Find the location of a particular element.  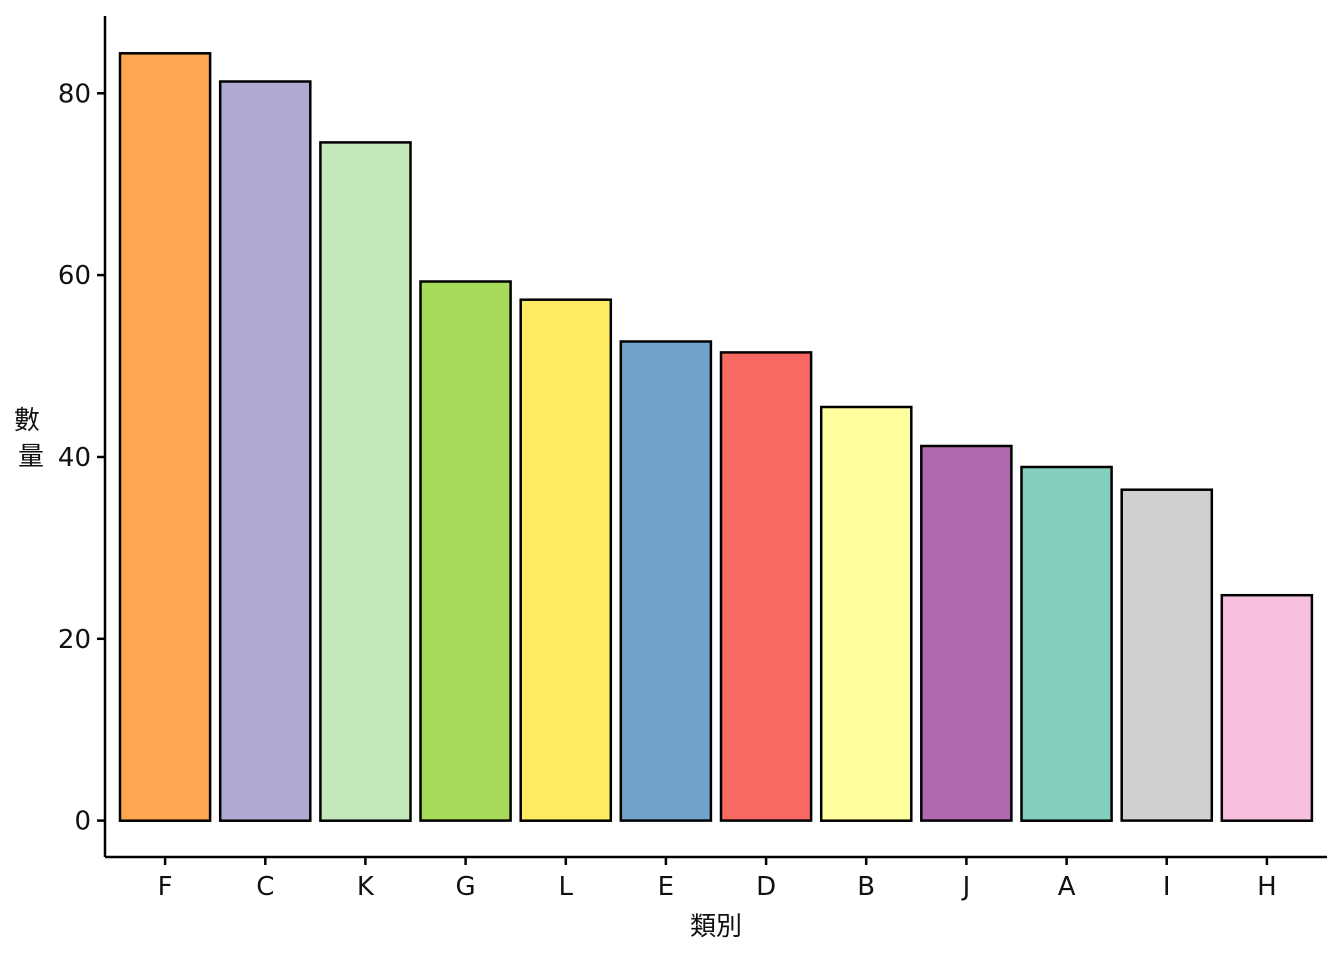

bar-K is located at coordinates (365, 481).